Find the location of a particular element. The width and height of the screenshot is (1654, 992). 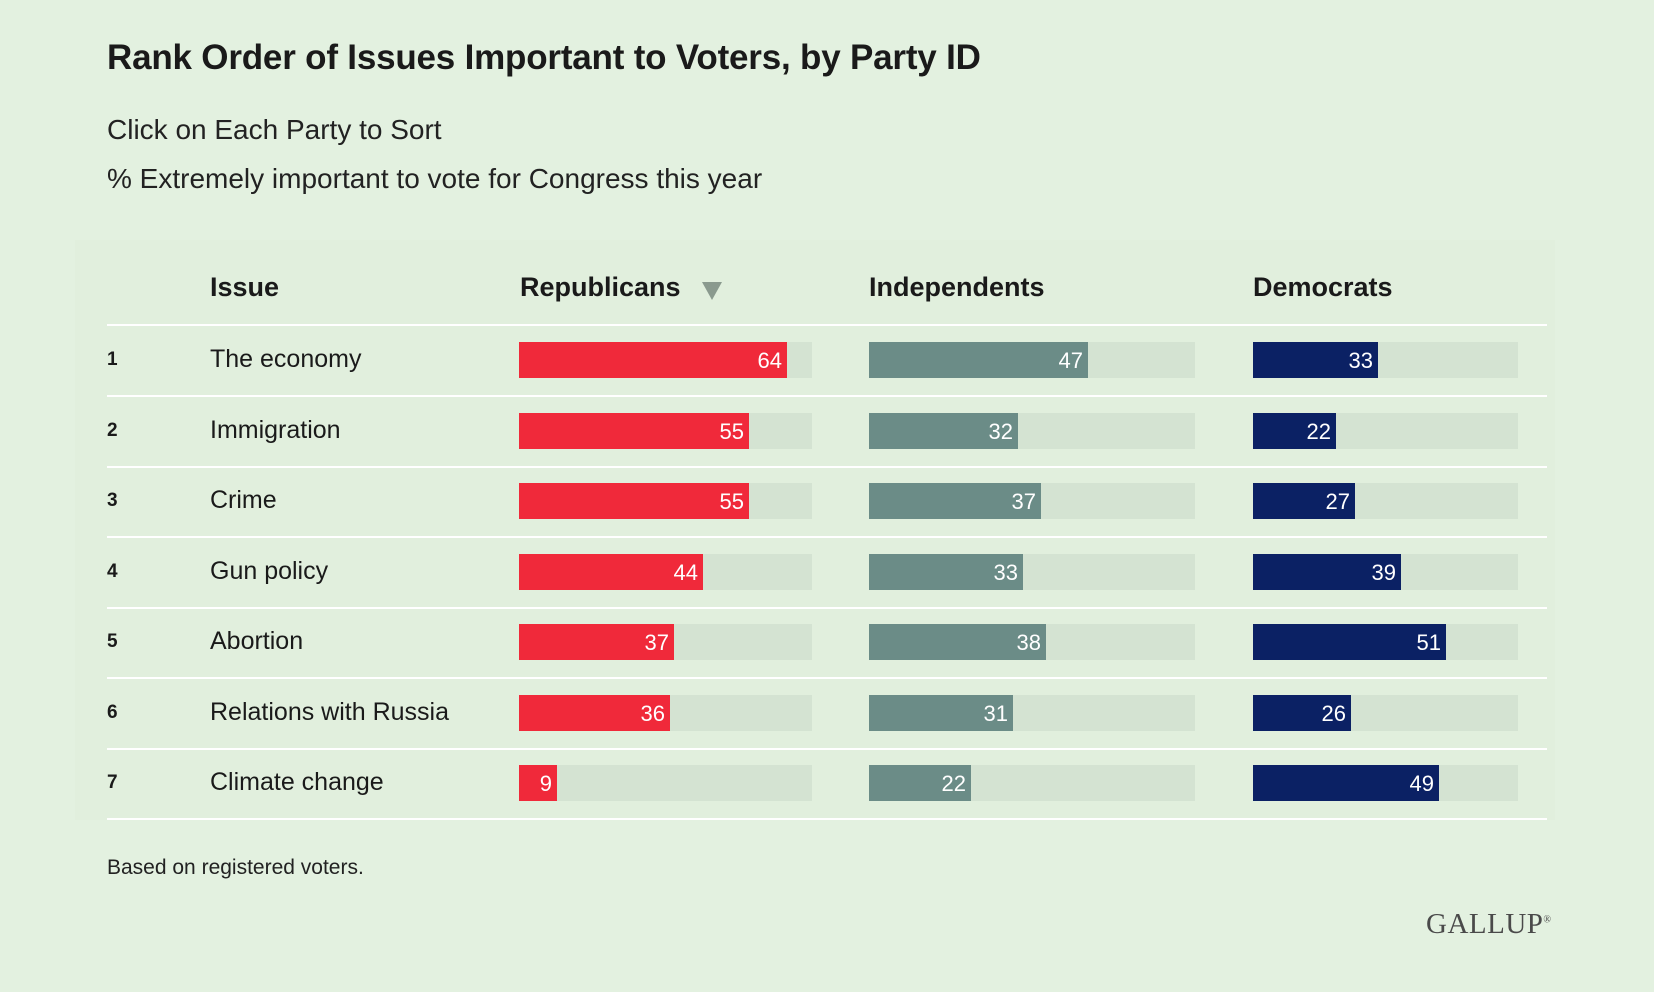

data-label-republicans: 44 is located at coordinates (685, 572).